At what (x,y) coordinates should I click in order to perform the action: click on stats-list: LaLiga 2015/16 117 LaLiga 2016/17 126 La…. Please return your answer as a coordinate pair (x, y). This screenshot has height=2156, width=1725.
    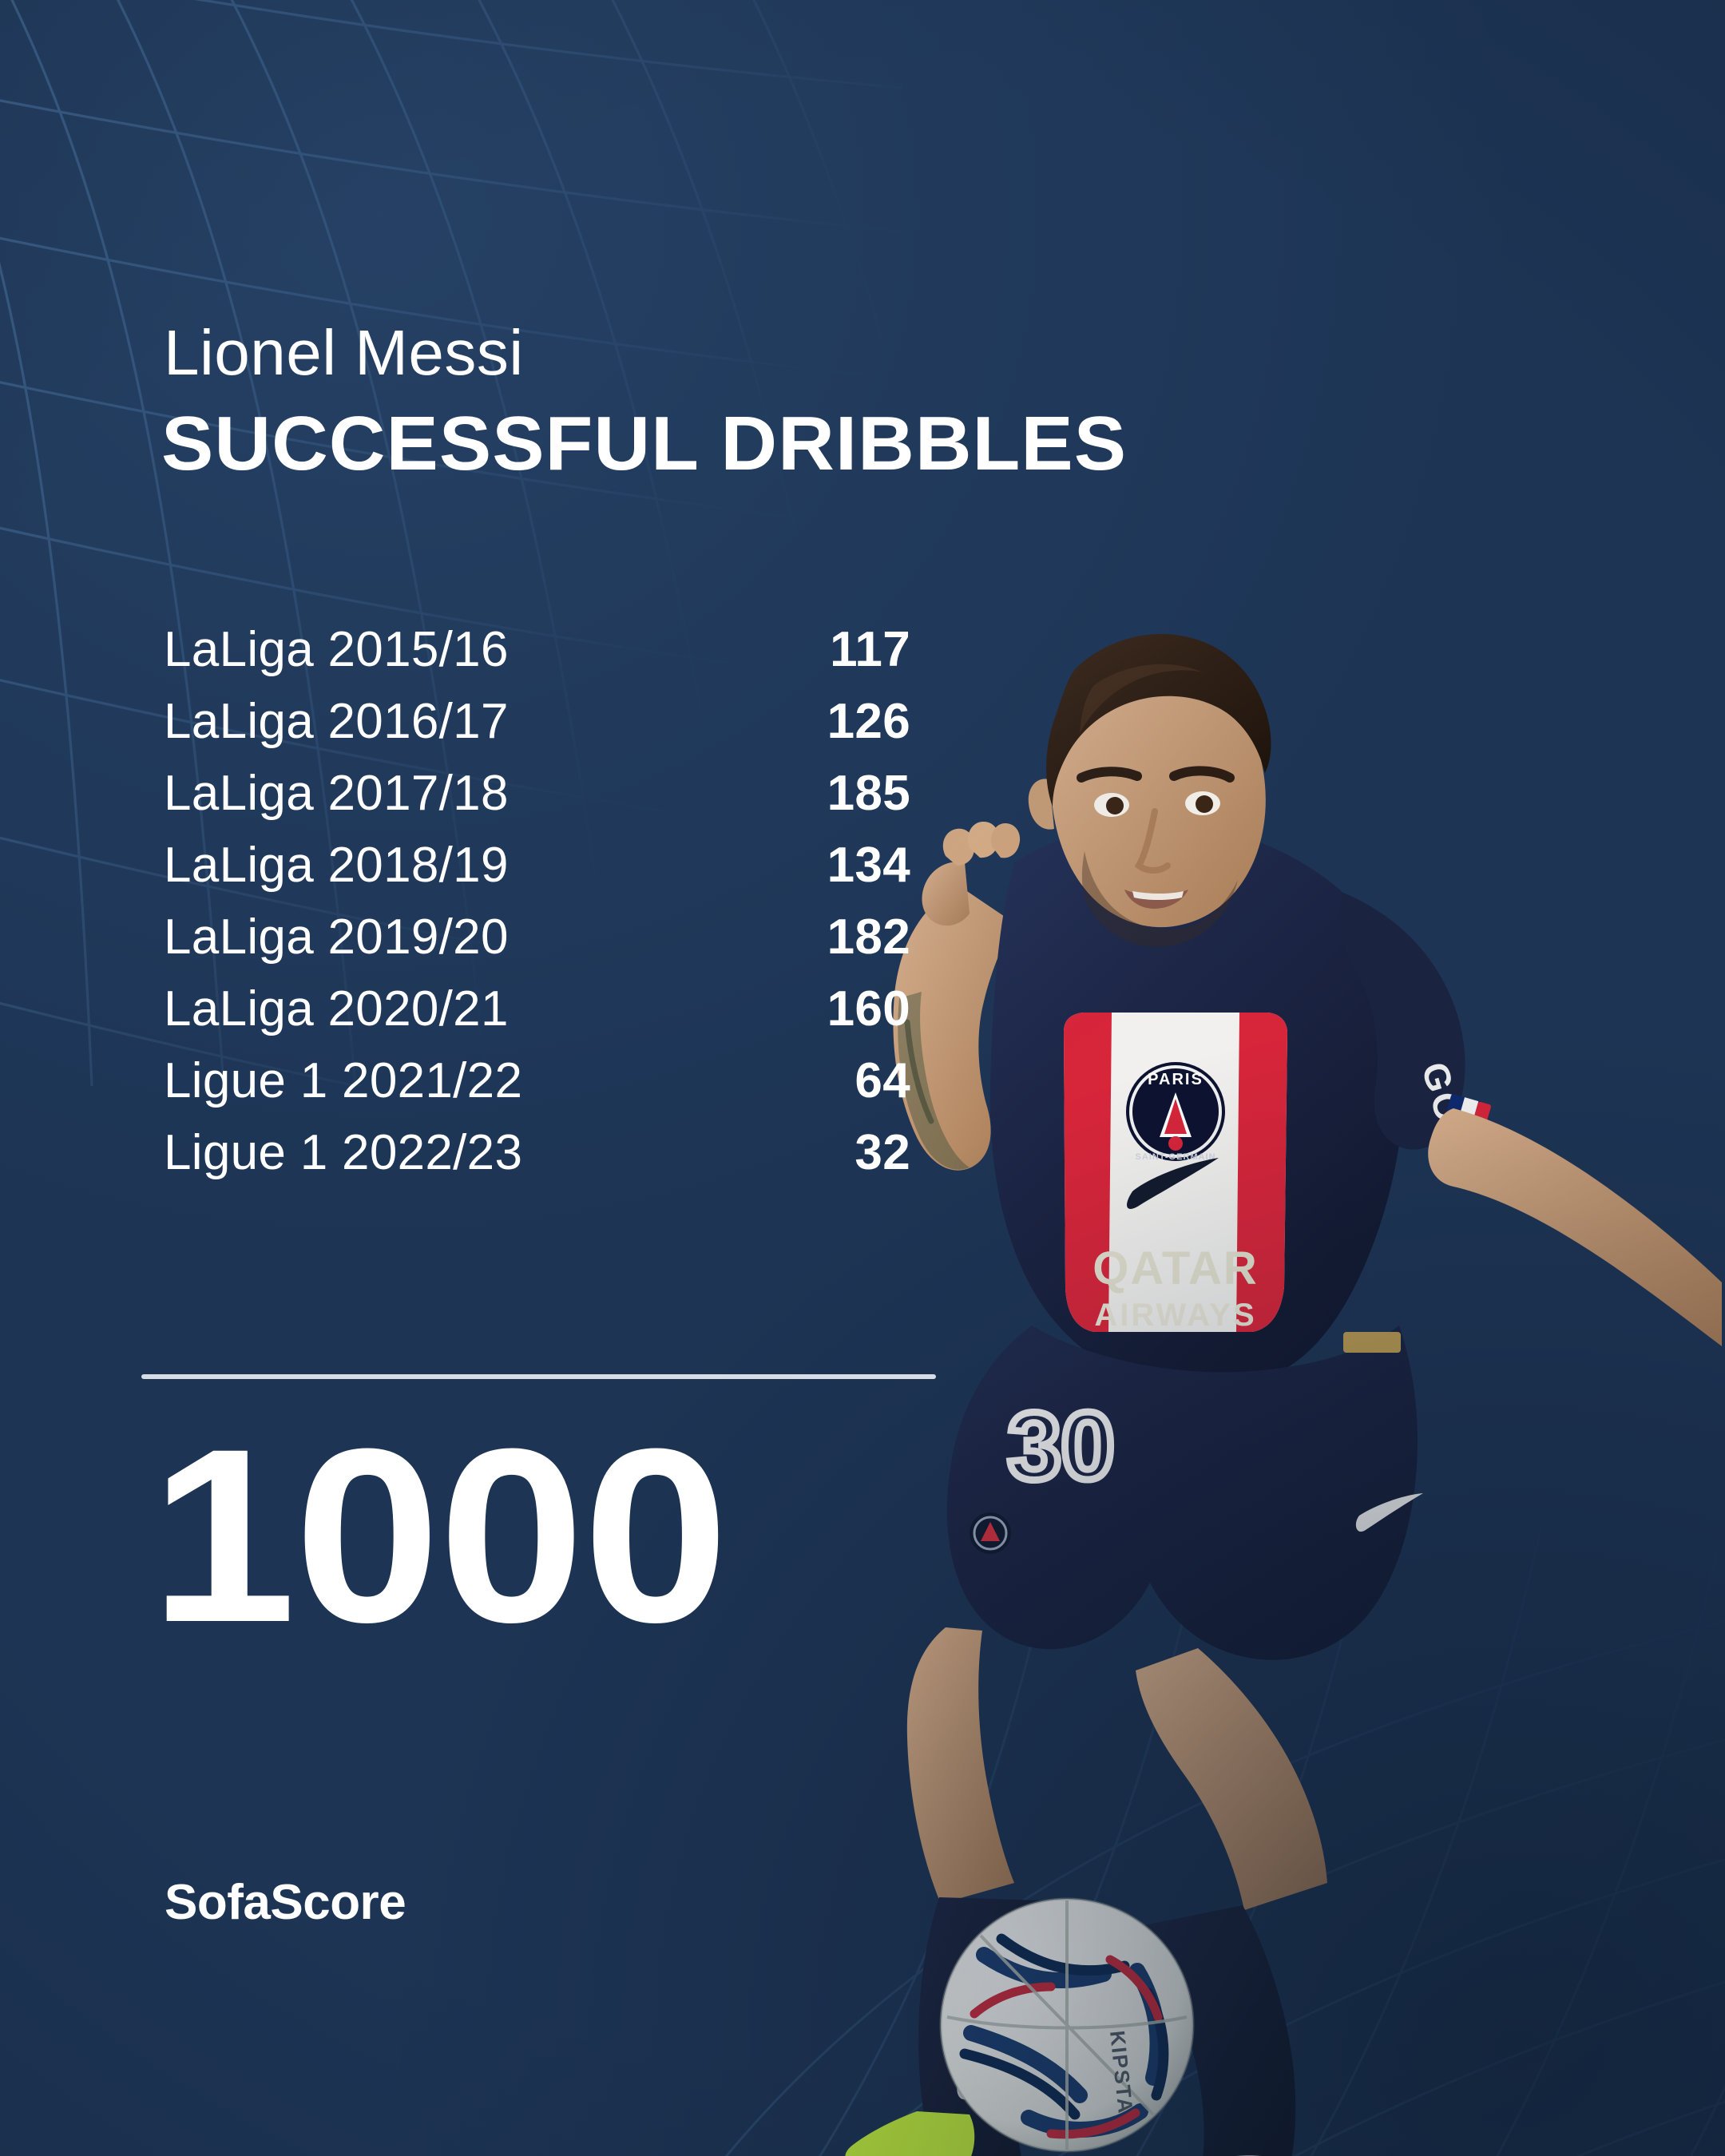
    Looking at the image, I should click on (537, 908).